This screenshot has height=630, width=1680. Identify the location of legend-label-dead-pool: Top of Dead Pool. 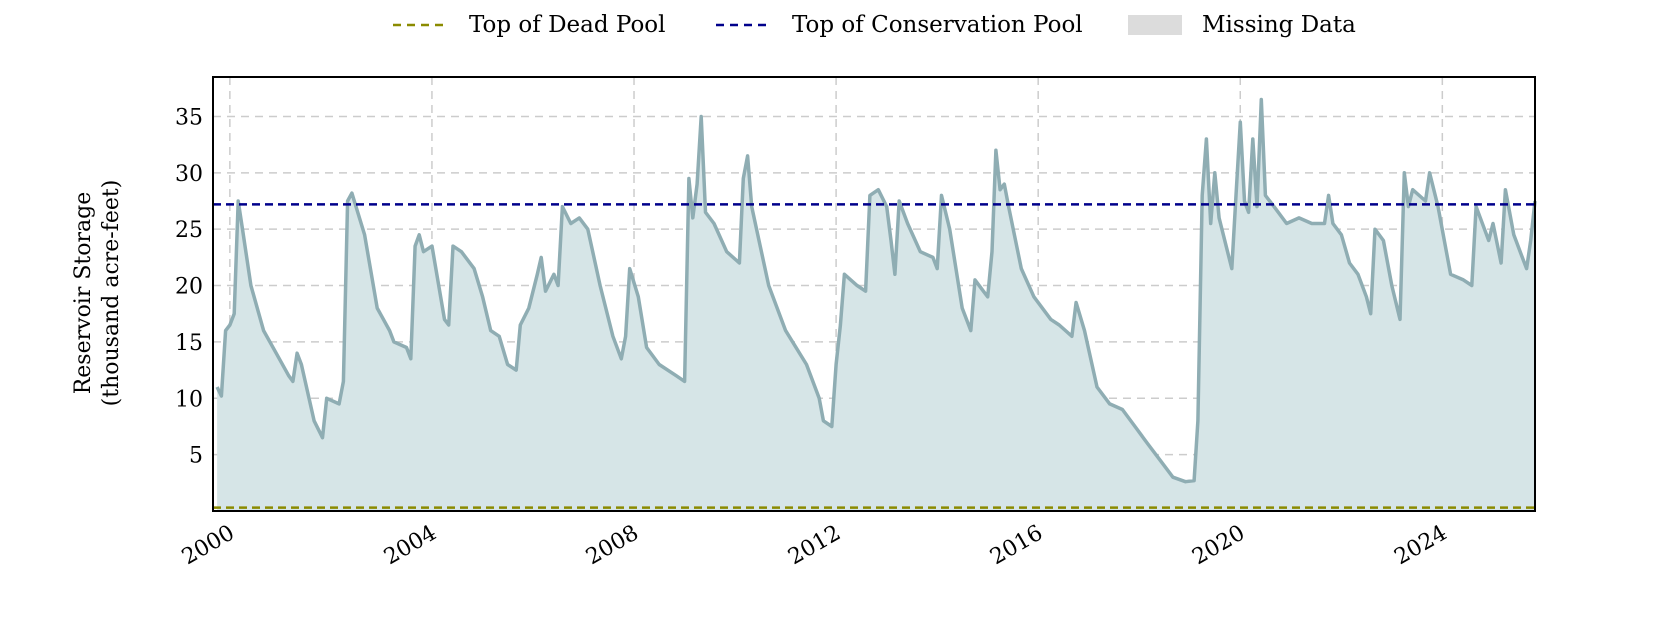
(567, 25).